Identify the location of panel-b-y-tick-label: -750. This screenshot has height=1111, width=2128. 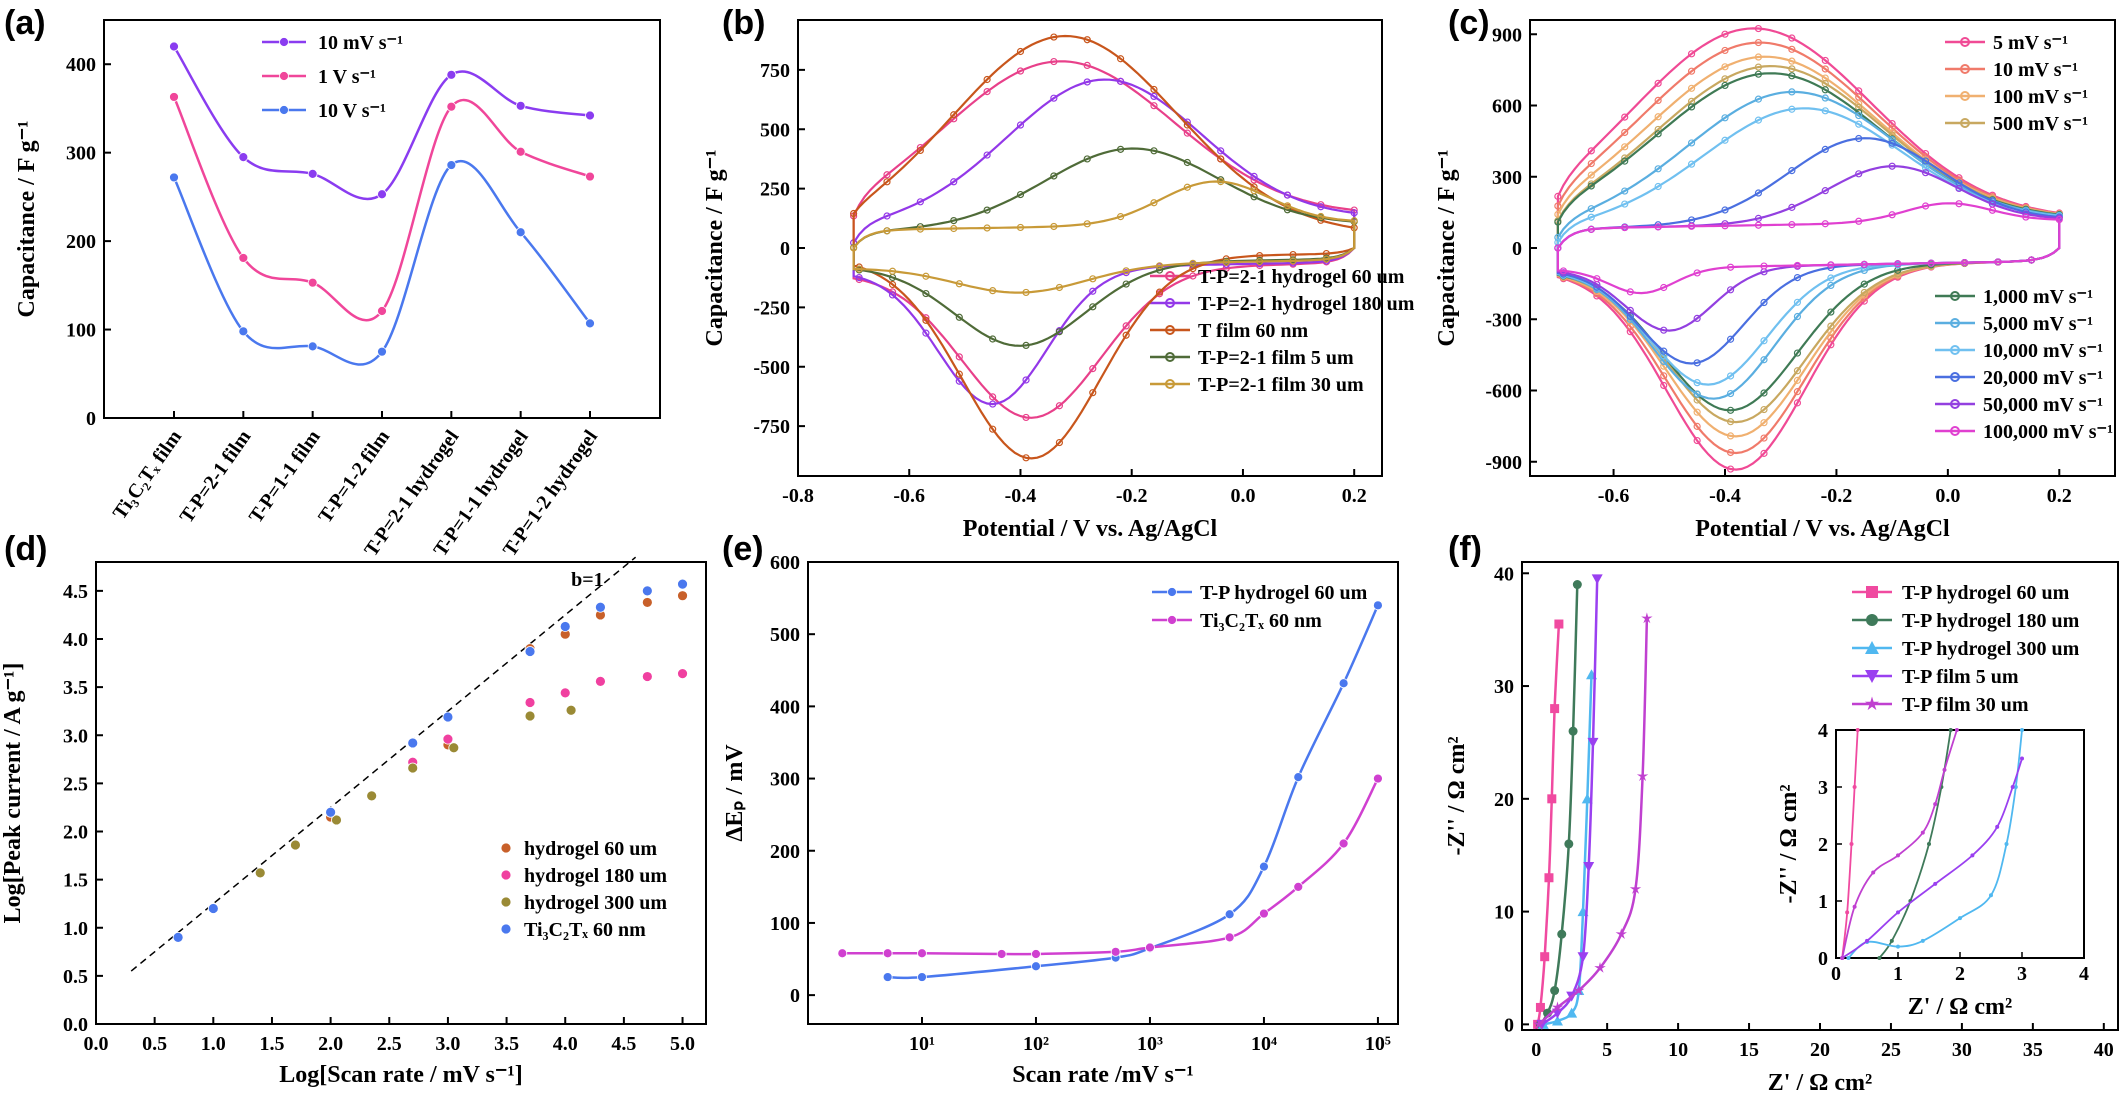
(771, 427).